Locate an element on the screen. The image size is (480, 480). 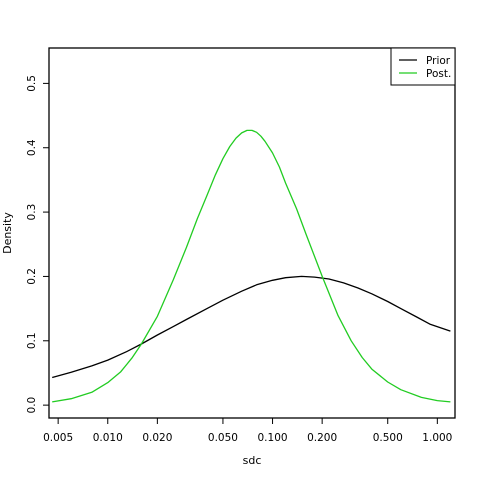
x-tick-label: 0.200 is located at coordinates (322, 438).